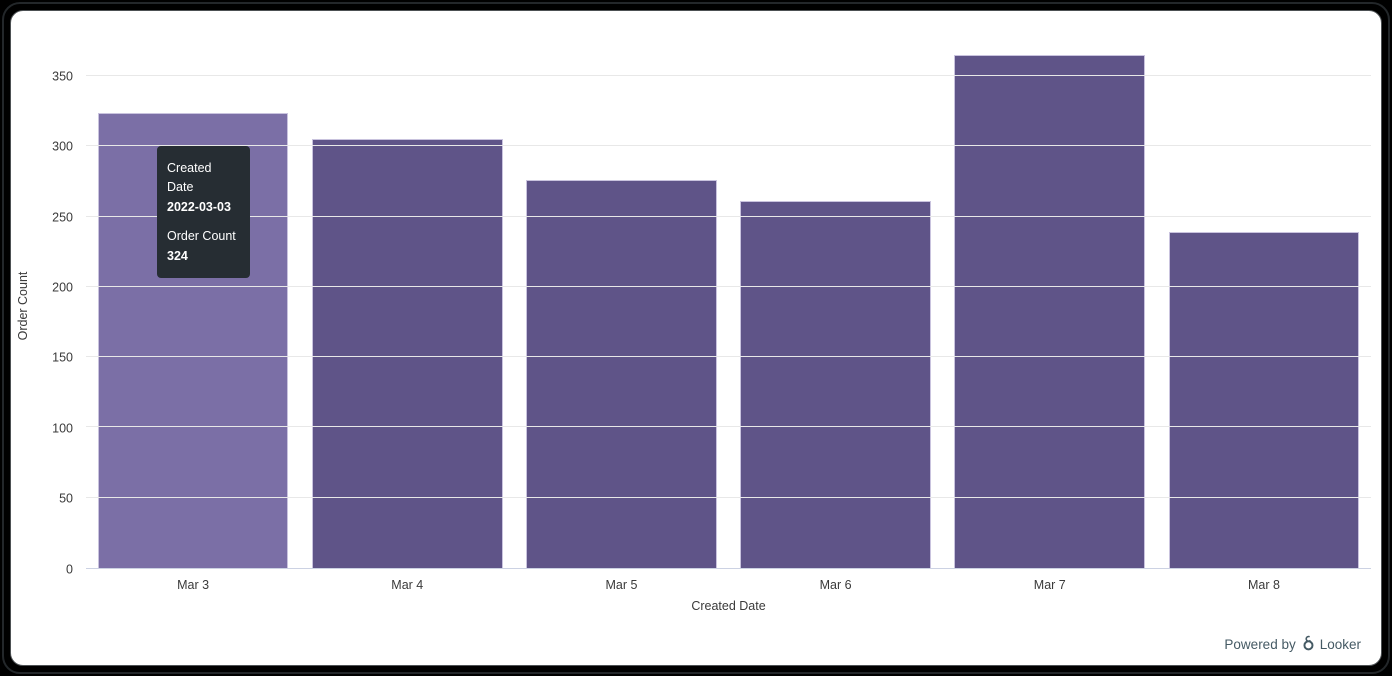 This screenshot has height=676, width=1392. I want to click on powered-by-looker-link: Powered by Looker, so click(1292, 644).